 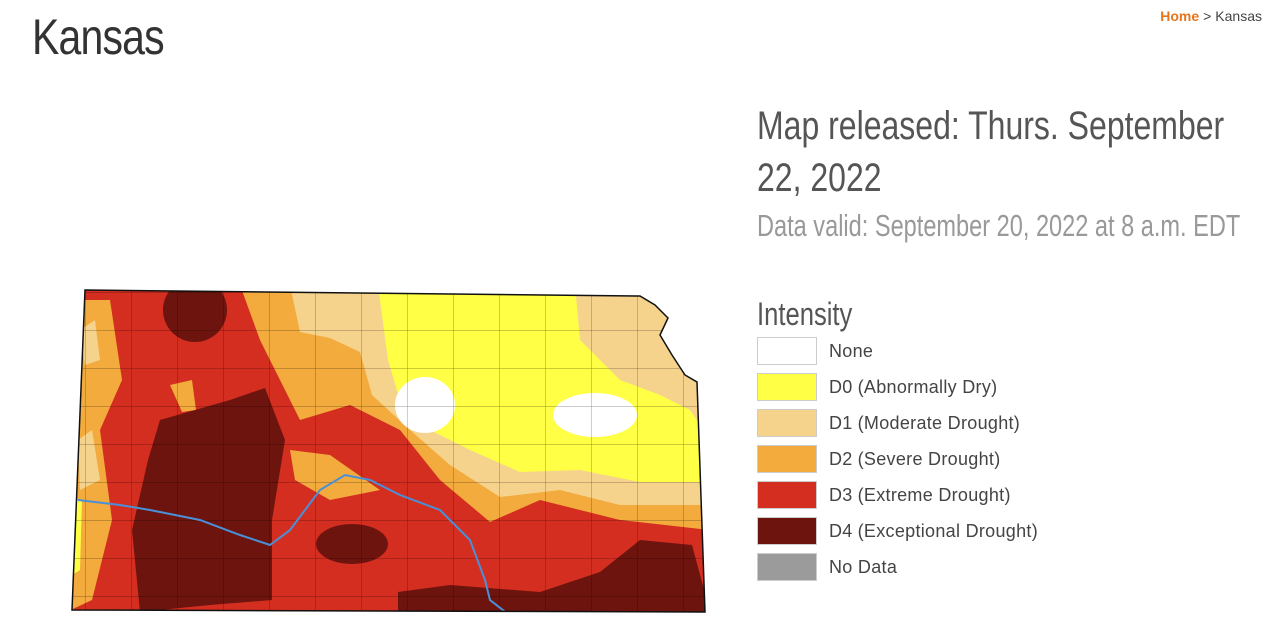 I want to click on river, so click(x=293, y=542).